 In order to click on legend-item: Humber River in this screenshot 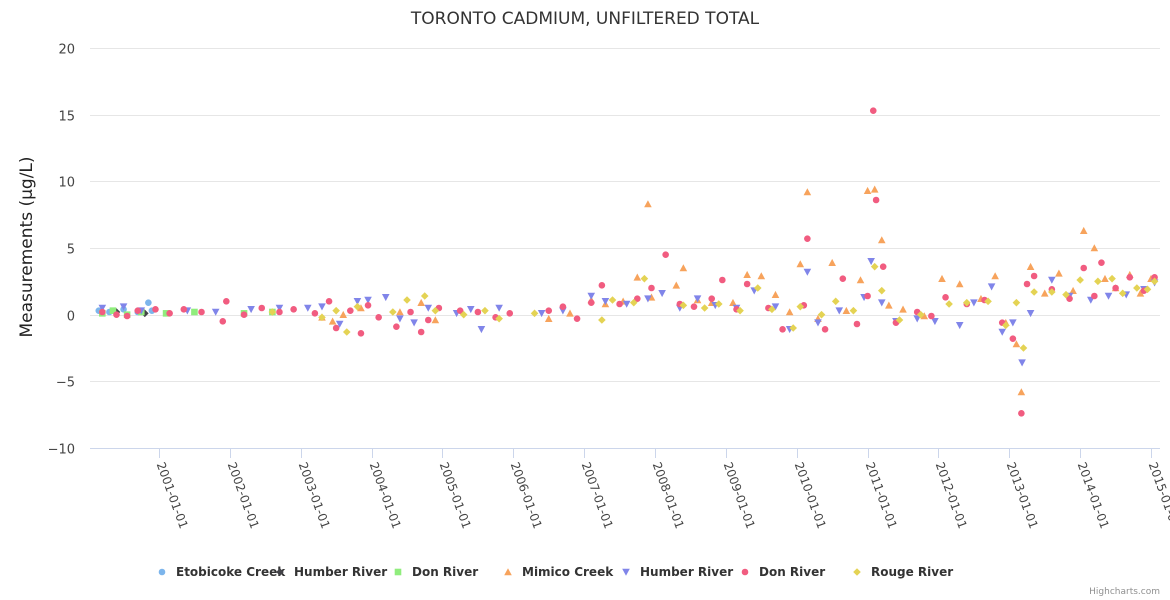, I will do `click(331, 572)`.